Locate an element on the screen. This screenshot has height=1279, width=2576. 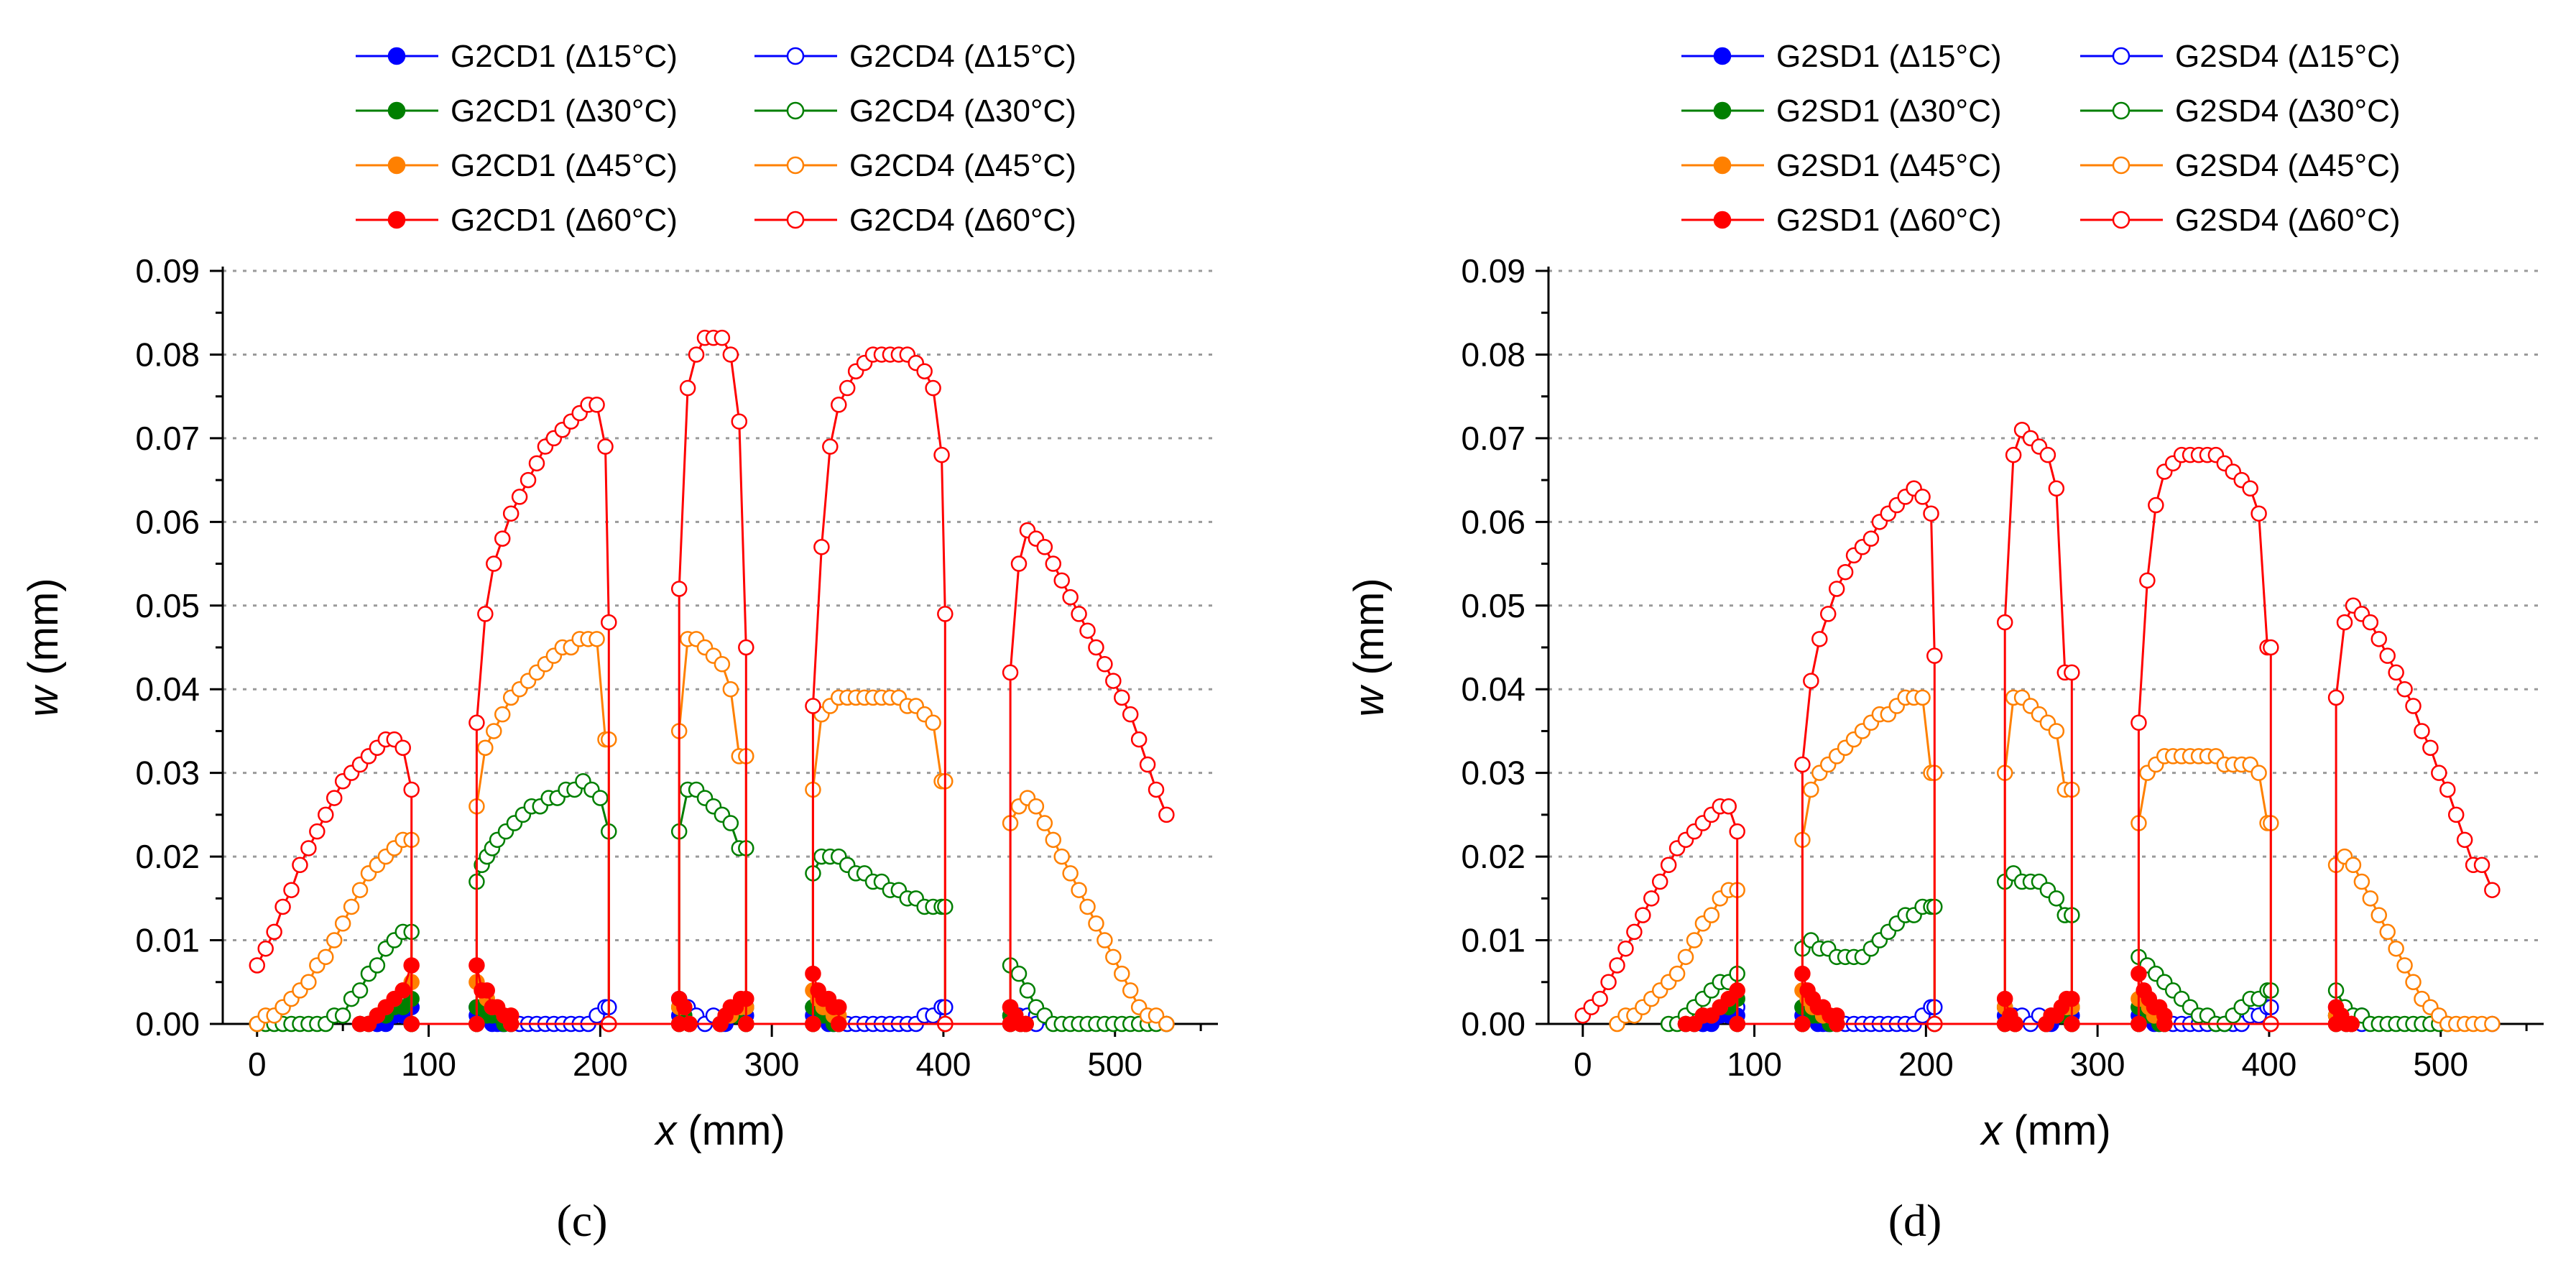
x-tick-label: 500 is located at coordinates (1114, 1064).